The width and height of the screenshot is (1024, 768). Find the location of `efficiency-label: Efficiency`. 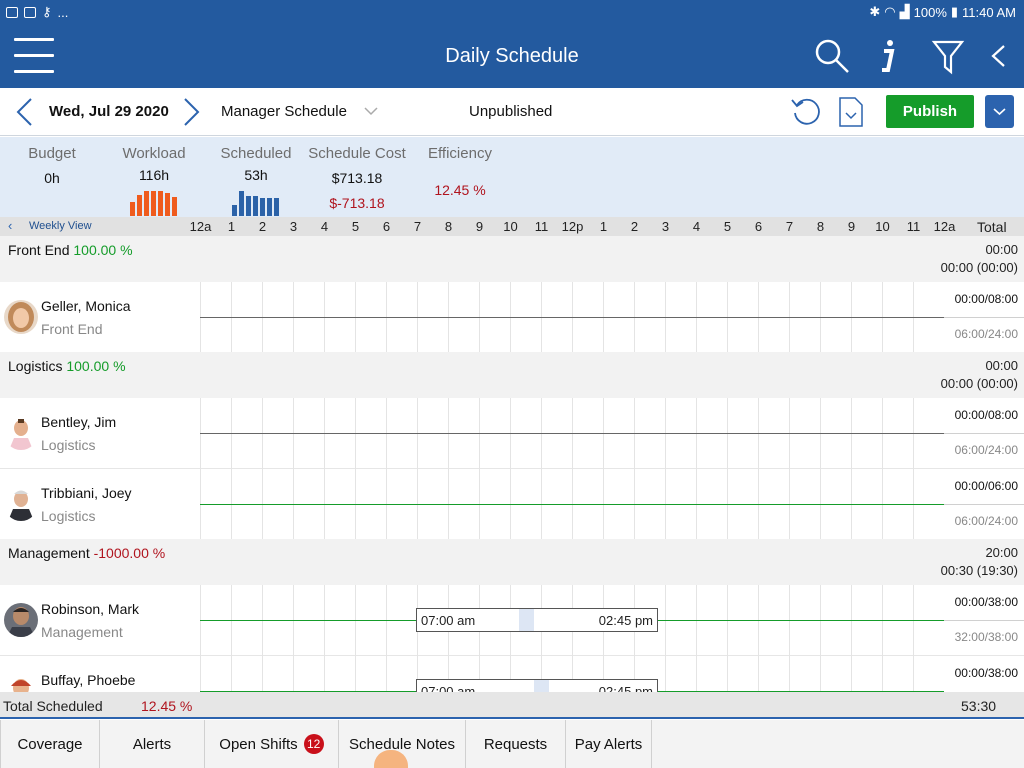

efficiency-label: Efficiency is located at coordinates (460, 153).